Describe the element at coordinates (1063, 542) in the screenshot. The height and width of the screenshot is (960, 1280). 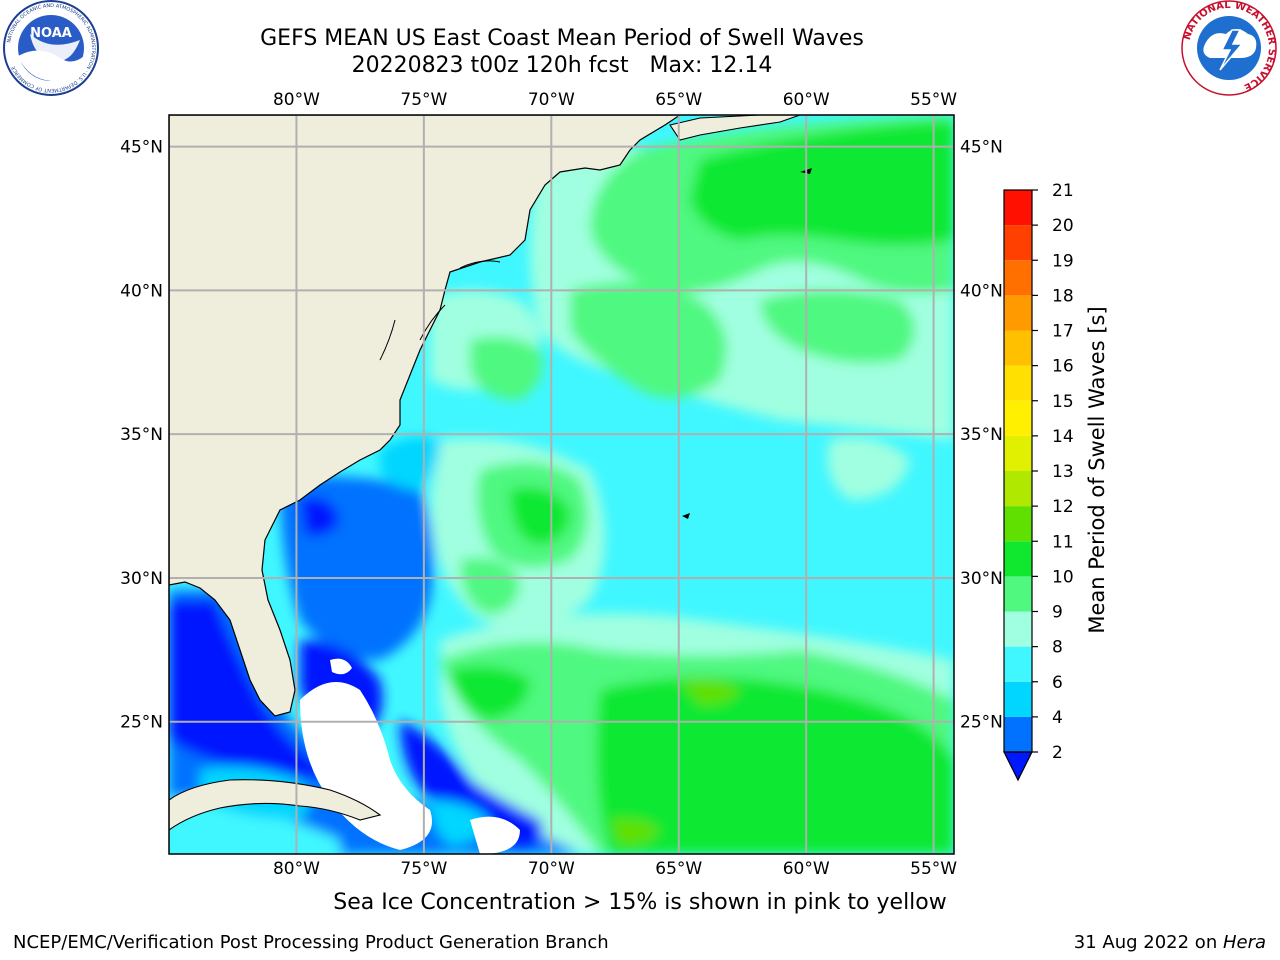
I see `colorbar-tick-label: 11` at that location.